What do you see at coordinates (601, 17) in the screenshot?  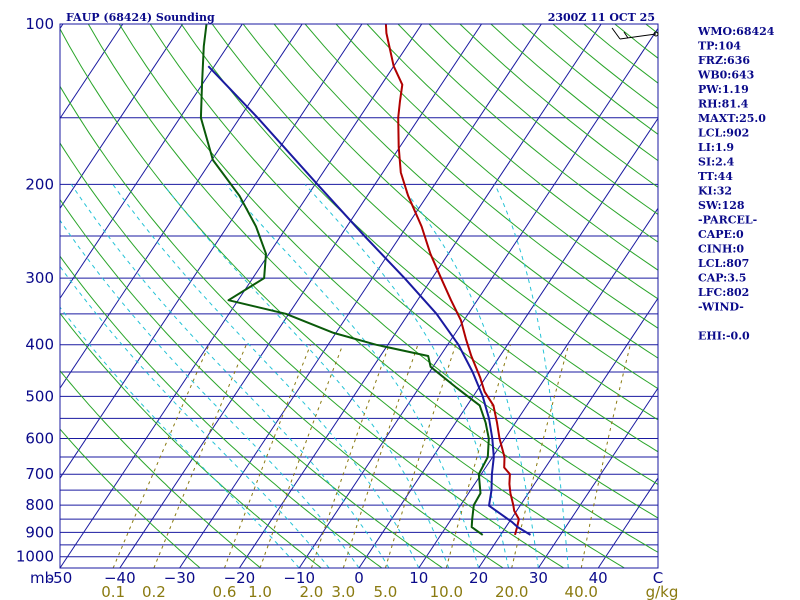 I see `chart-subtitle: 2300Z 11 OCT 25` at bounding box center [601, 17].